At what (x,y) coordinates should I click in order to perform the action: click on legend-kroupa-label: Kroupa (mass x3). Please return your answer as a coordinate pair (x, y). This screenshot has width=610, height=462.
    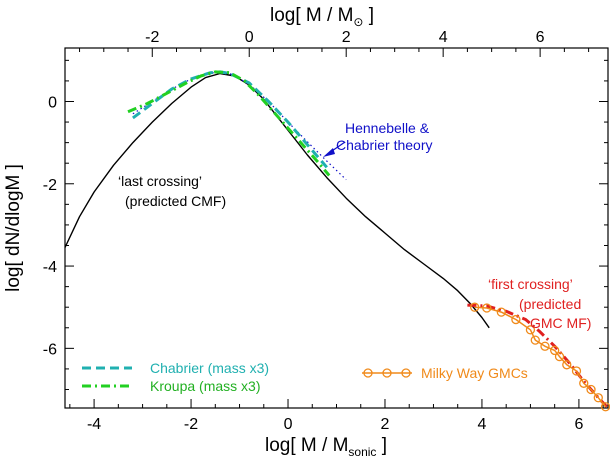
    Looking at the image, I should click on (205, 386).